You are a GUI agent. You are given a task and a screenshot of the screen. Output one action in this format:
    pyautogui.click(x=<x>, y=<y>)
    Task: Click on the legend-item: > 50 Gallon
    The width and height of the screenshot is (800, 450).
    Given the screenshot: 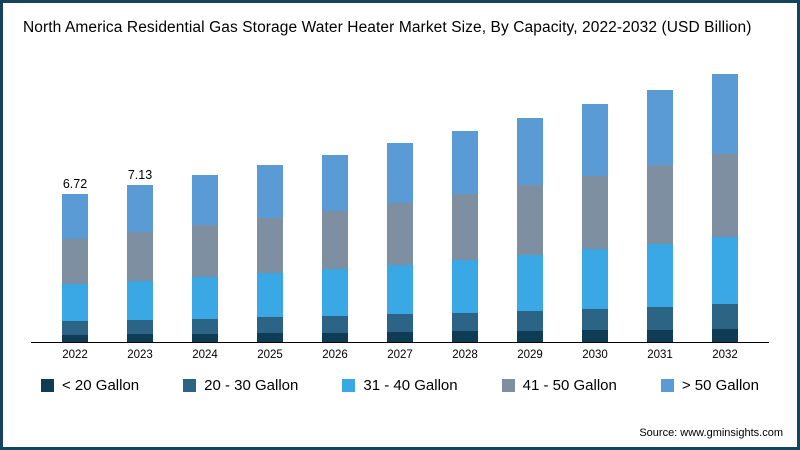 What is the action you would take?
    pyautogui.click(x=709, y=385)
    